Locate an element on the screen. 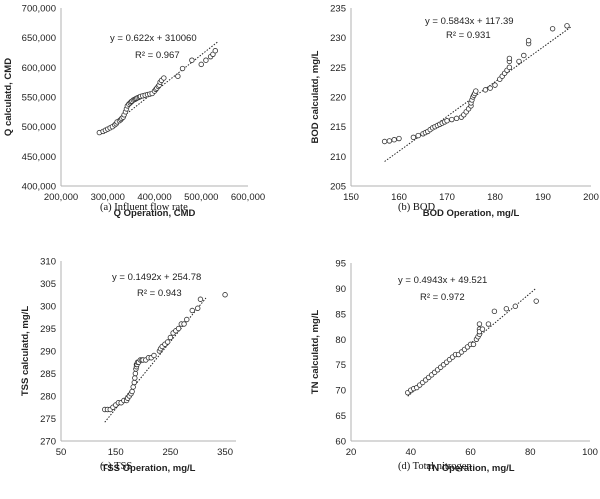 This screenshot has height=499, width=600. r-squared-label: R² = 0.967 is located at coordinates (157, 55).